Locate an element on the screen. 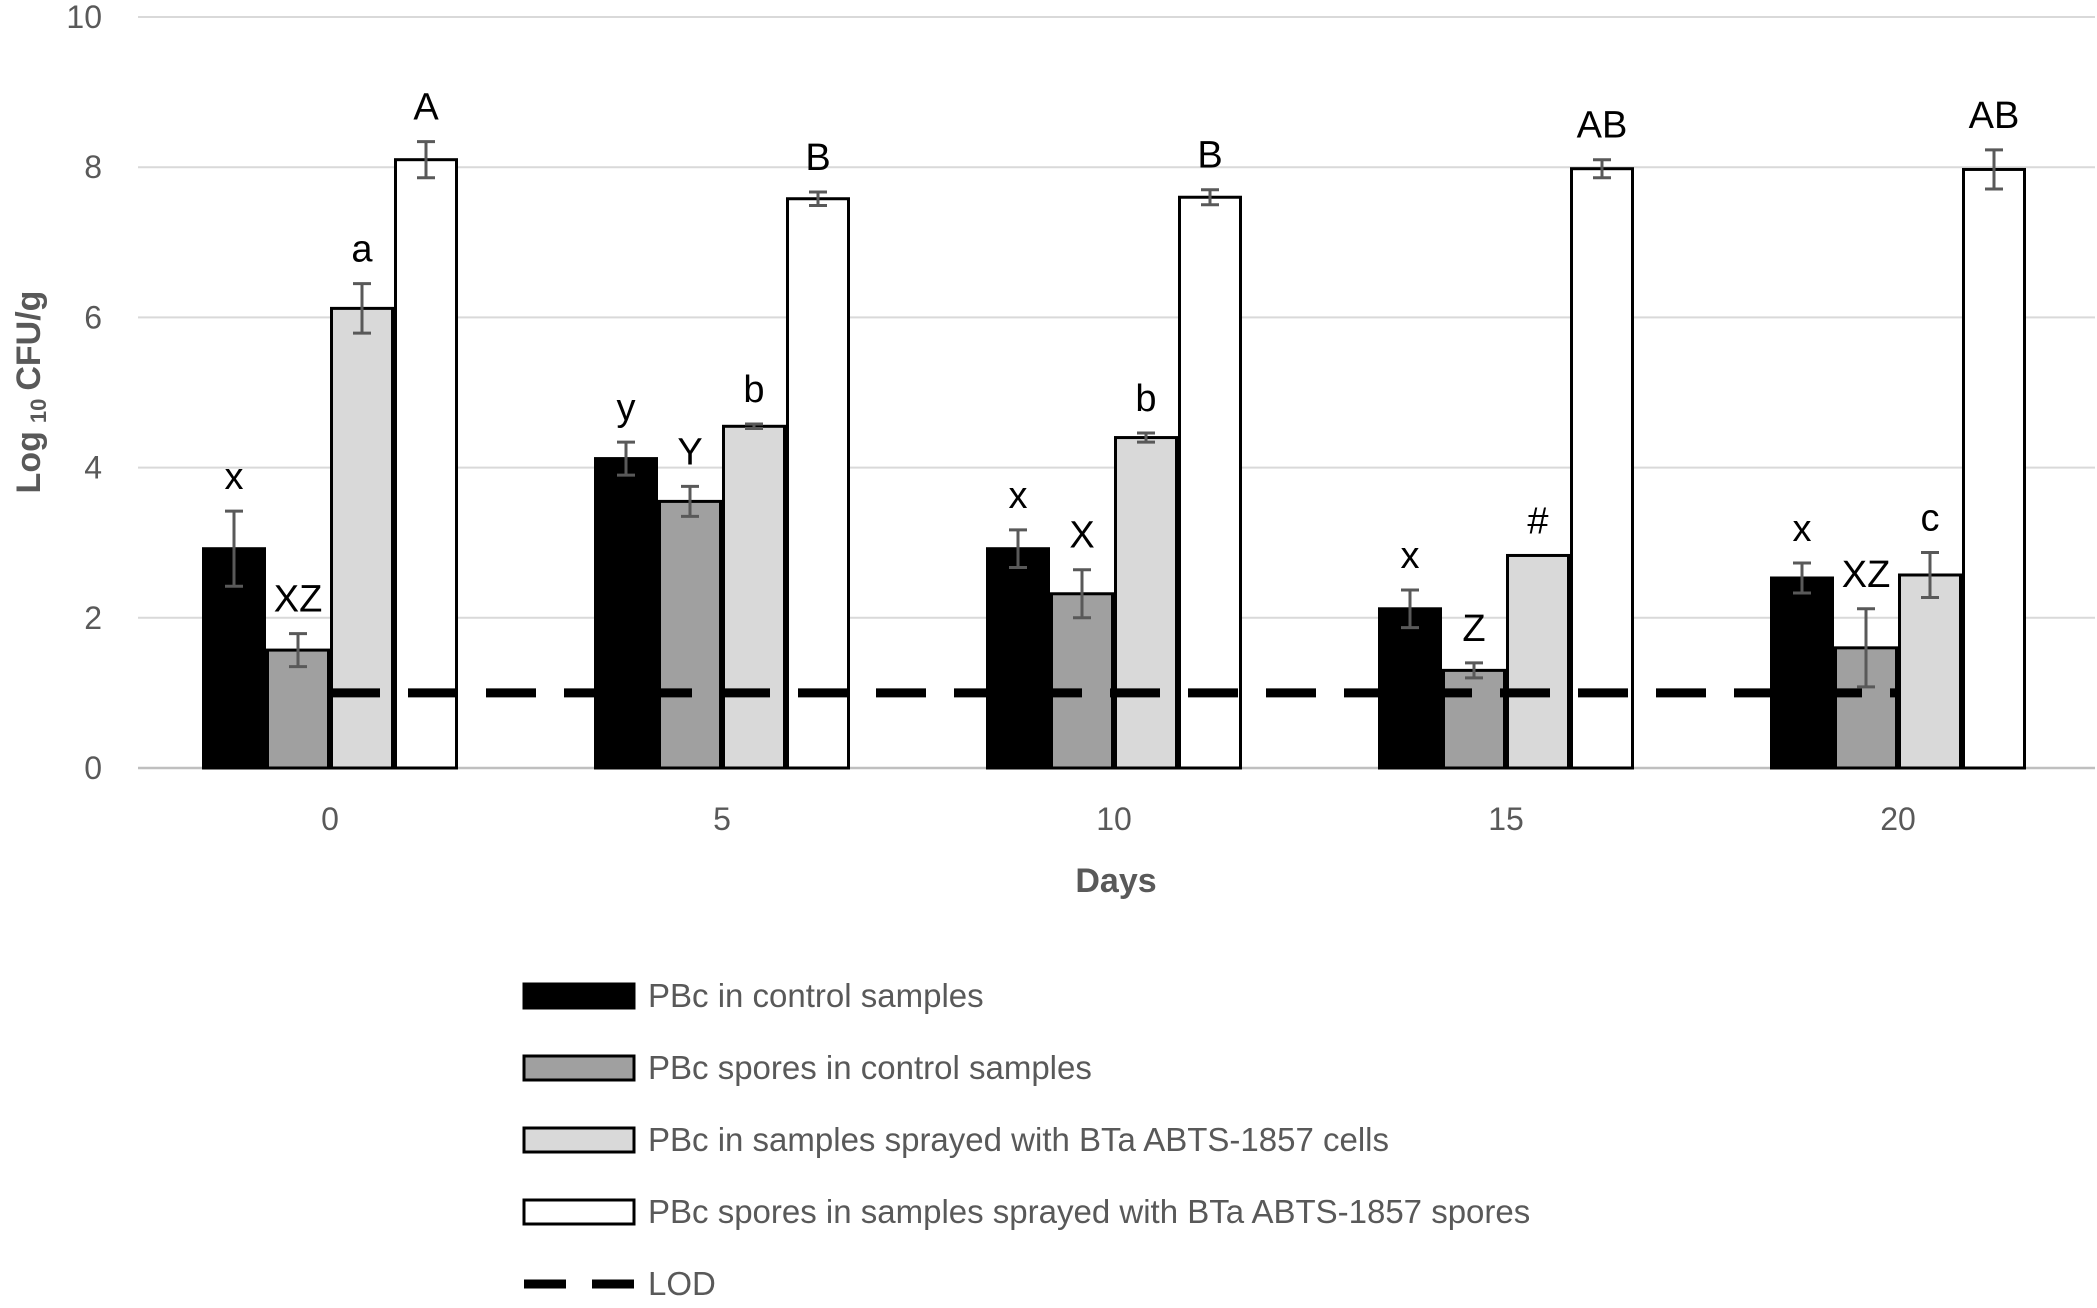 The image size is (2097, 1308). legend-swatch-s2 is located at coordinates (579, 1068).